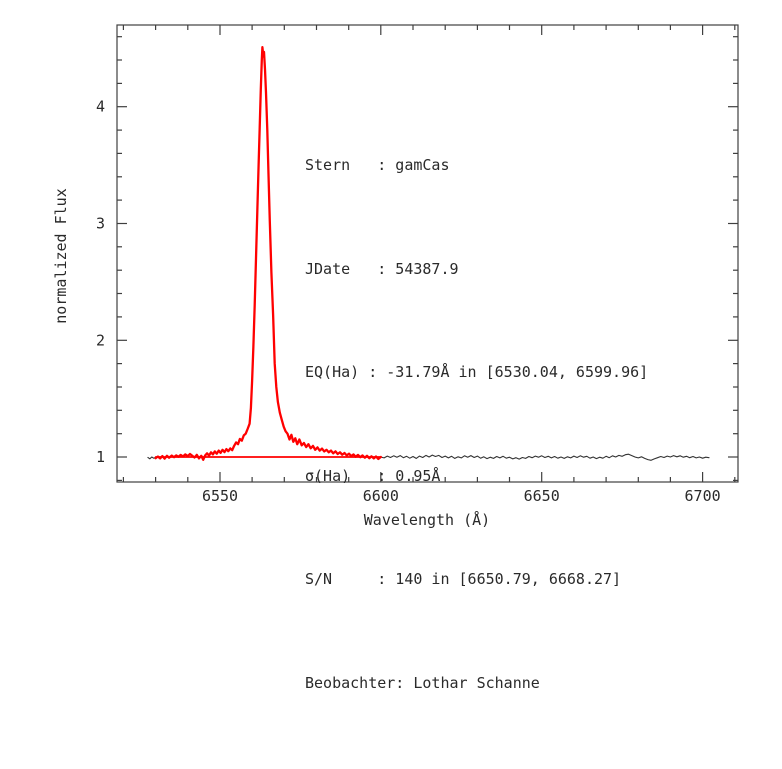  I want to click on annotation-line-sigma: σ(Ha) : 0.95Å, so click(373, 475).